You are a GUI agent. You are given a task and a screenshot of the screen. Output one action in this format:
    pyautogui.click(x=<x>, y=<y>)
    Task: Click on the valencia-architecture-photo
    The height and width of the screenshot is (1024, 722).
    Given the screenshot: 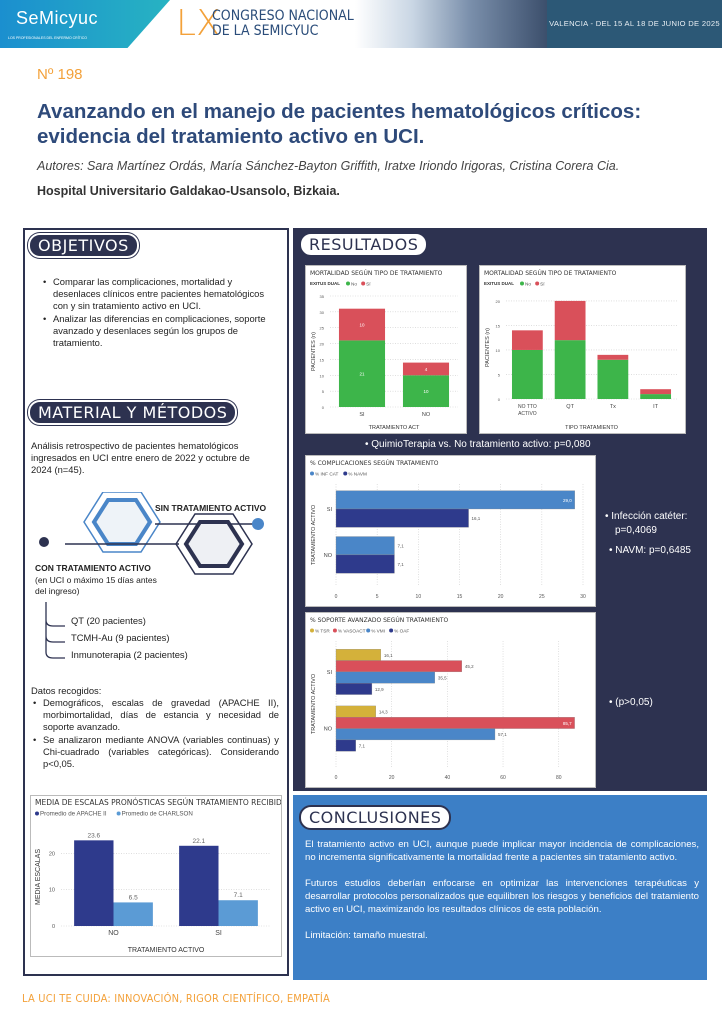 What is the action you would take?
    pyautogui.click(x=451, y=24)
    